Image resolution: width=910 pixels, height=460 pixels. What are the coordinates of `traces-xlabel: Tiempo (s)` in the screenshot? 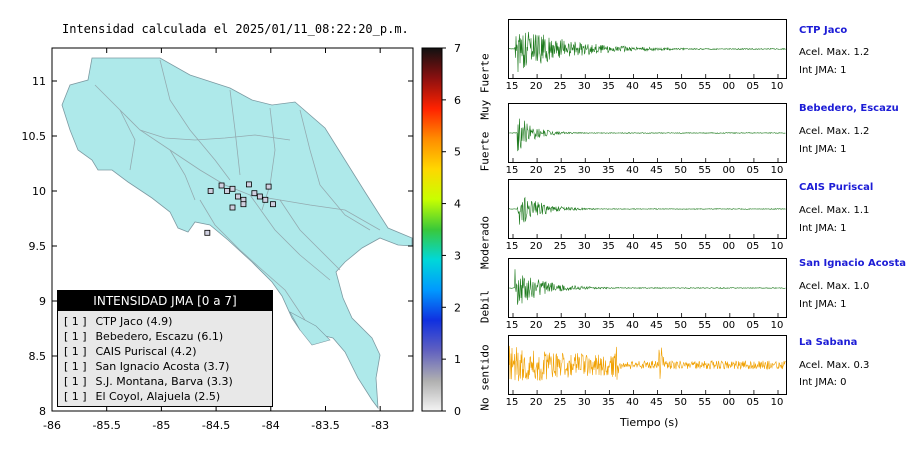 It's located at (649, 422).